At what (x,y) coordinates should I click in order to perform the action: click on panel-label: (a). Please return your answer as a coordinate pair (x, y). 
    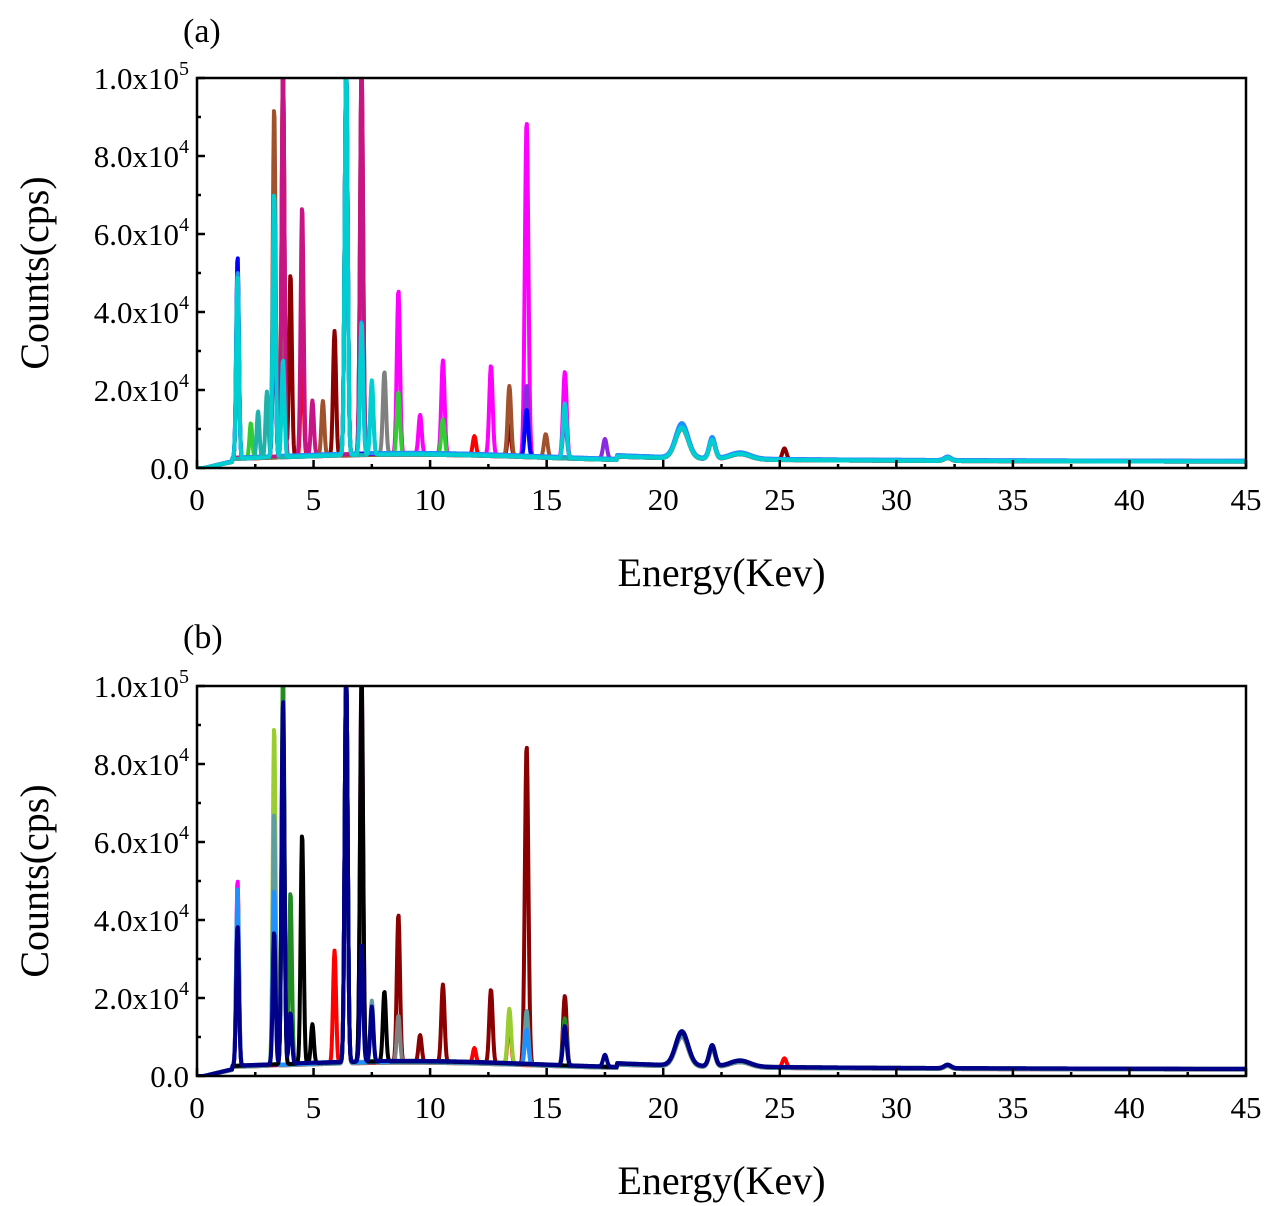
    Looking at the image, I should click on (202, 31).